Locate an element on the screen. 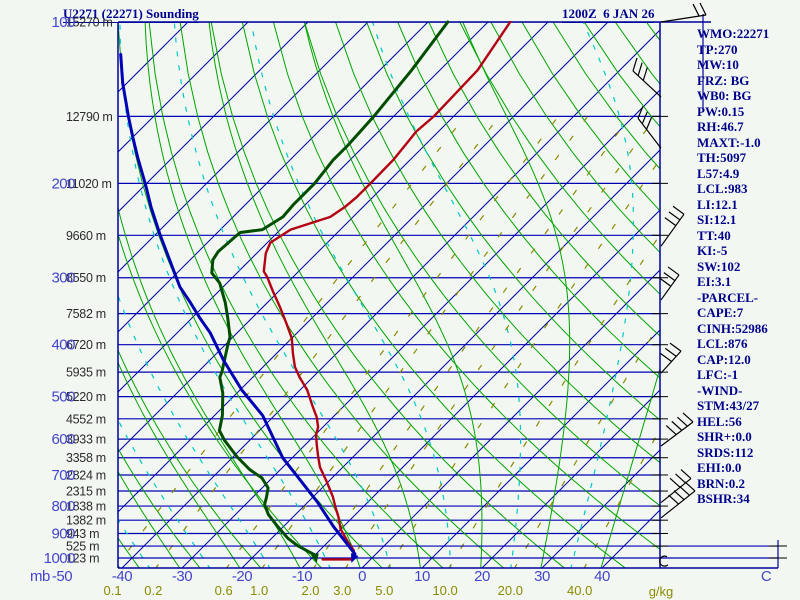 The width and height of the screenshot is (800, 600). index-line: SRDS:112 is located at coordinates (725, 452).